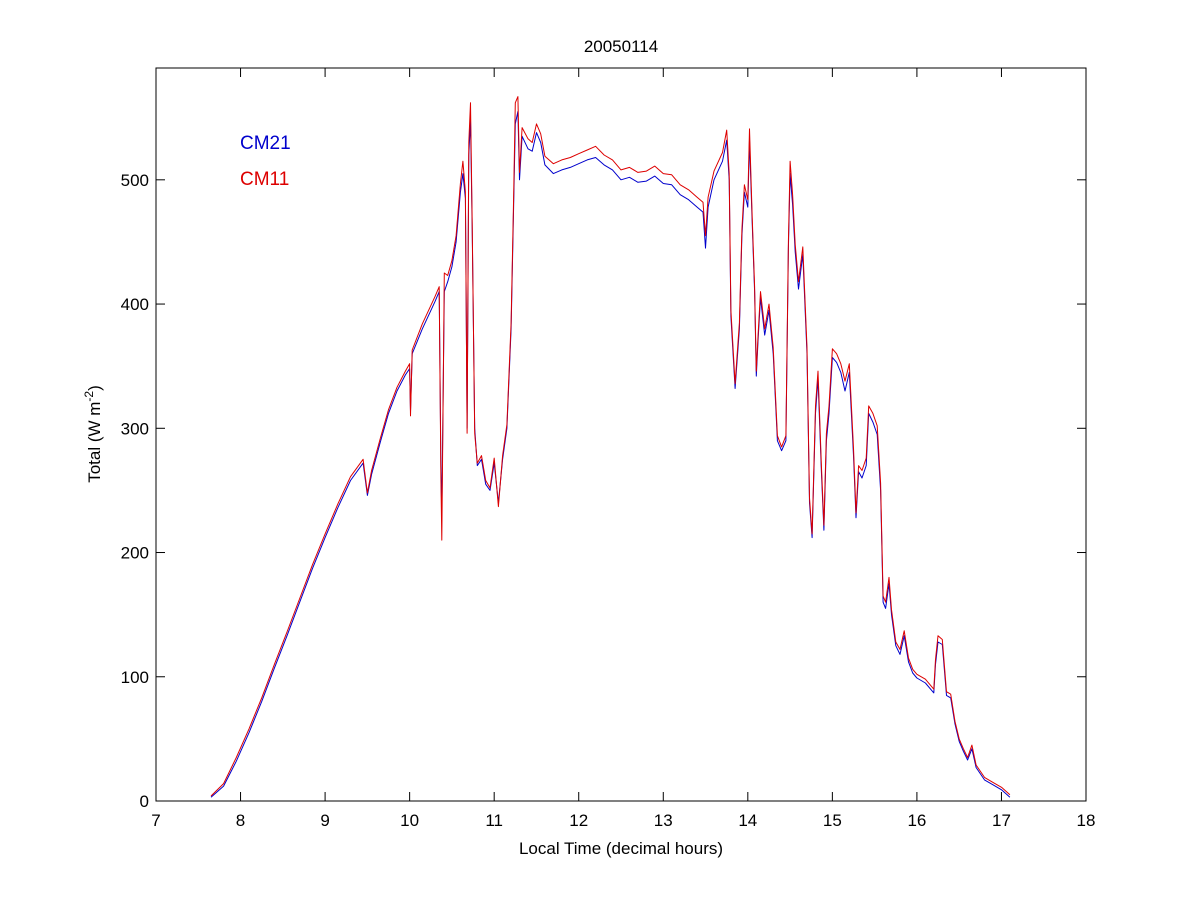  What do you see at coordinates (621, 848) in the screenshot?
I see `x-axis-title: Local Time (decimal hours)` at bounding box center [621, 848].